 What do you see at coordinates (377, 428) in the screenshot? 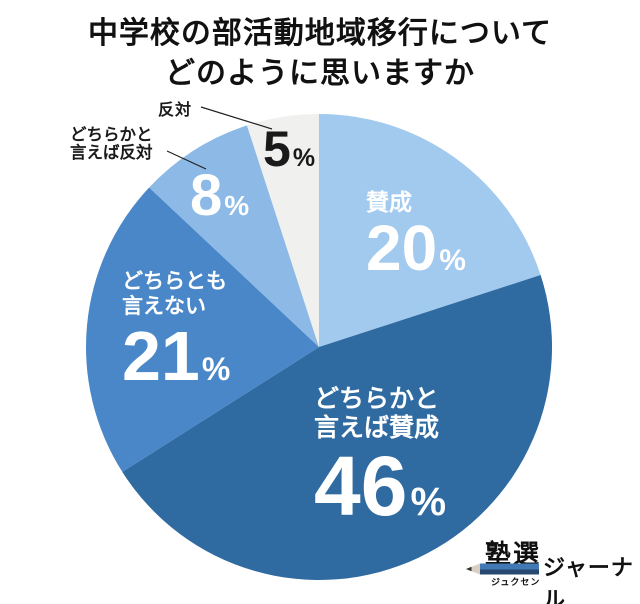
I see `slice-name-line2: 言えば賛成` at bounding box center [377, 428].